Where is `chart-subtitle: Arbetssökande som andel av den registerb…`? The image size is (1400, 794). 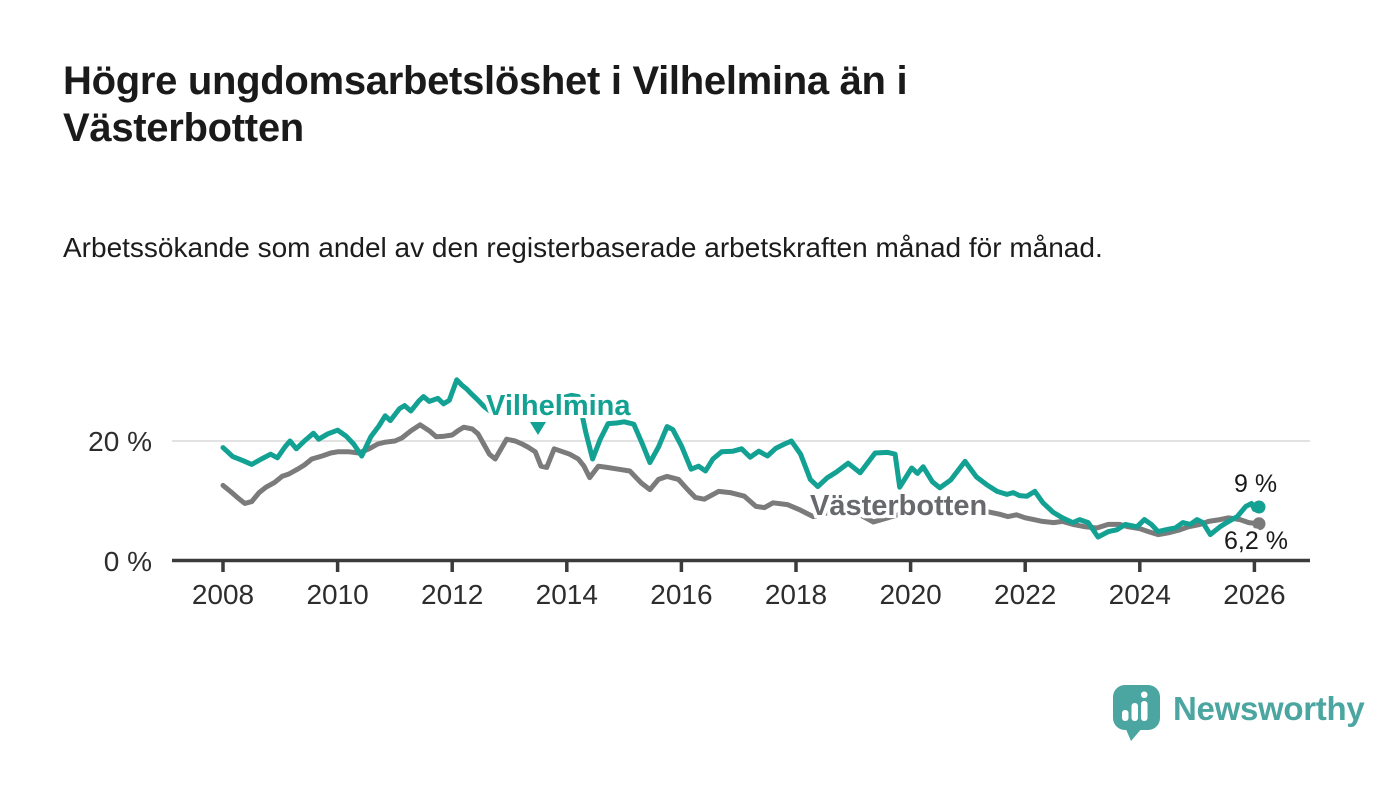
chart-subtitle: Arbetssökande som andel av den registerb… is located at coordinates (583, 247).